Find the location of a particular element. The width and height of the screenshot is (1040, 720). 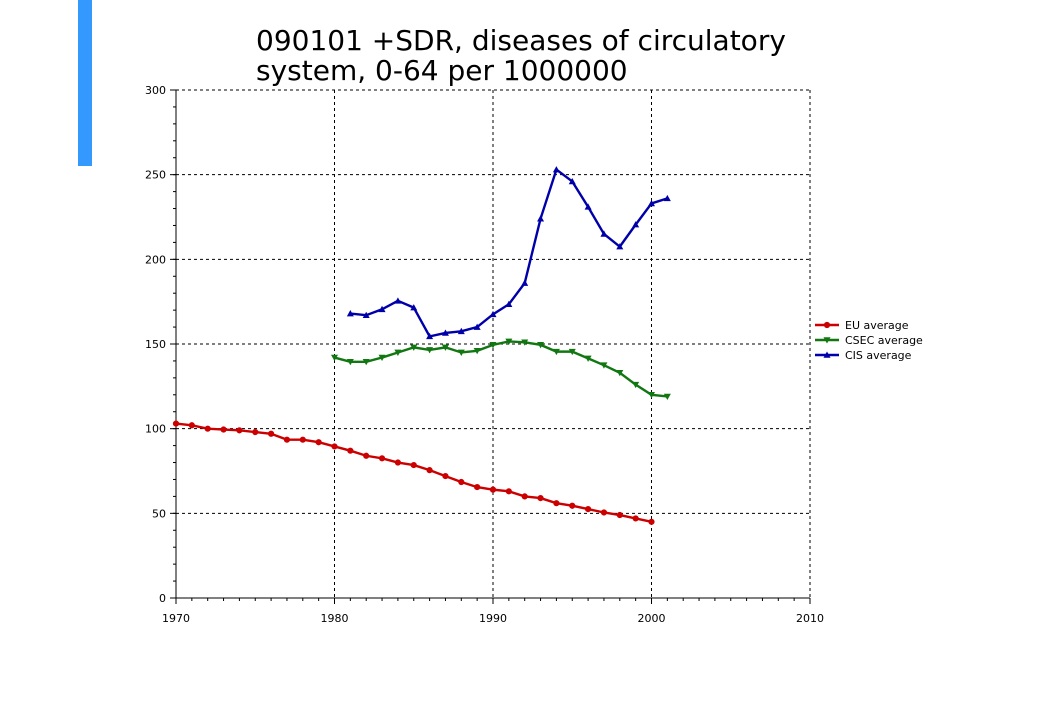

legend-marker-csec-average is located at coordinates (827, 340).